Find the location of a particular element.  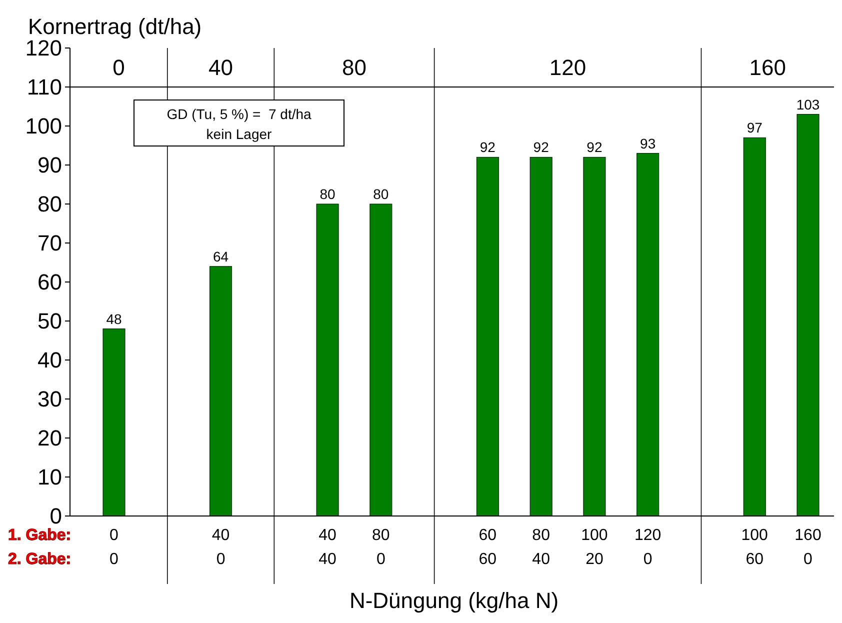

x-tick-label: 100 20 is located at coordinates (594, 547).